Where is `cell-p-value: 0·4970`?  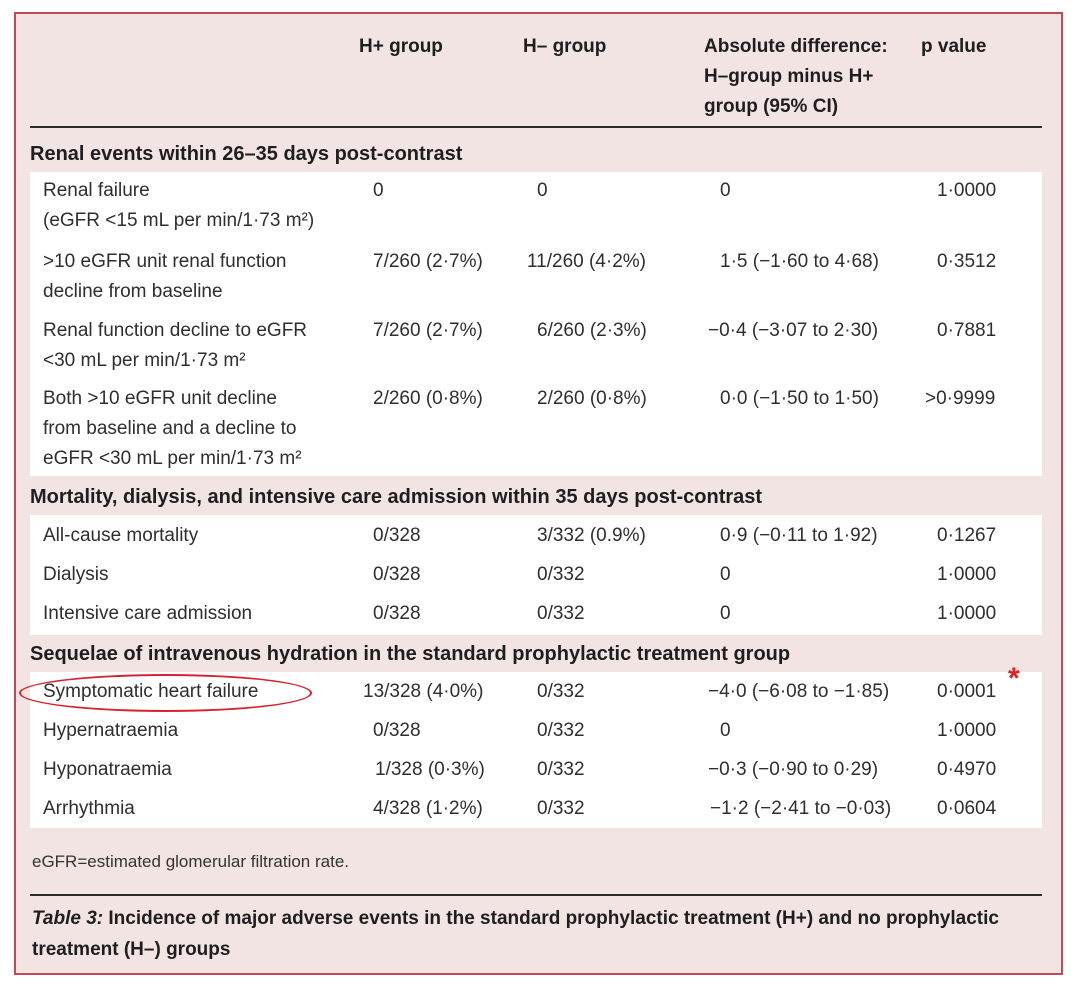
cell-p-value: 0·4970 is located at coordinates (967, 769).